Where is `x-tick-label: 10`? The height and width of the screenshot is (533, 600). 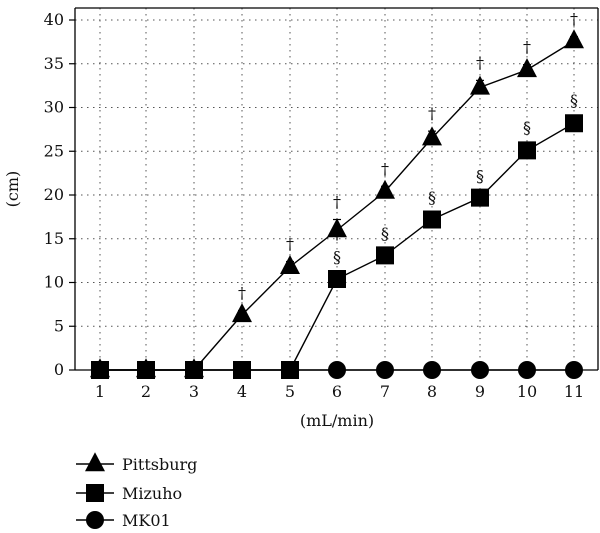 x-tick-label: 10 is located at coordinates (527, 391).